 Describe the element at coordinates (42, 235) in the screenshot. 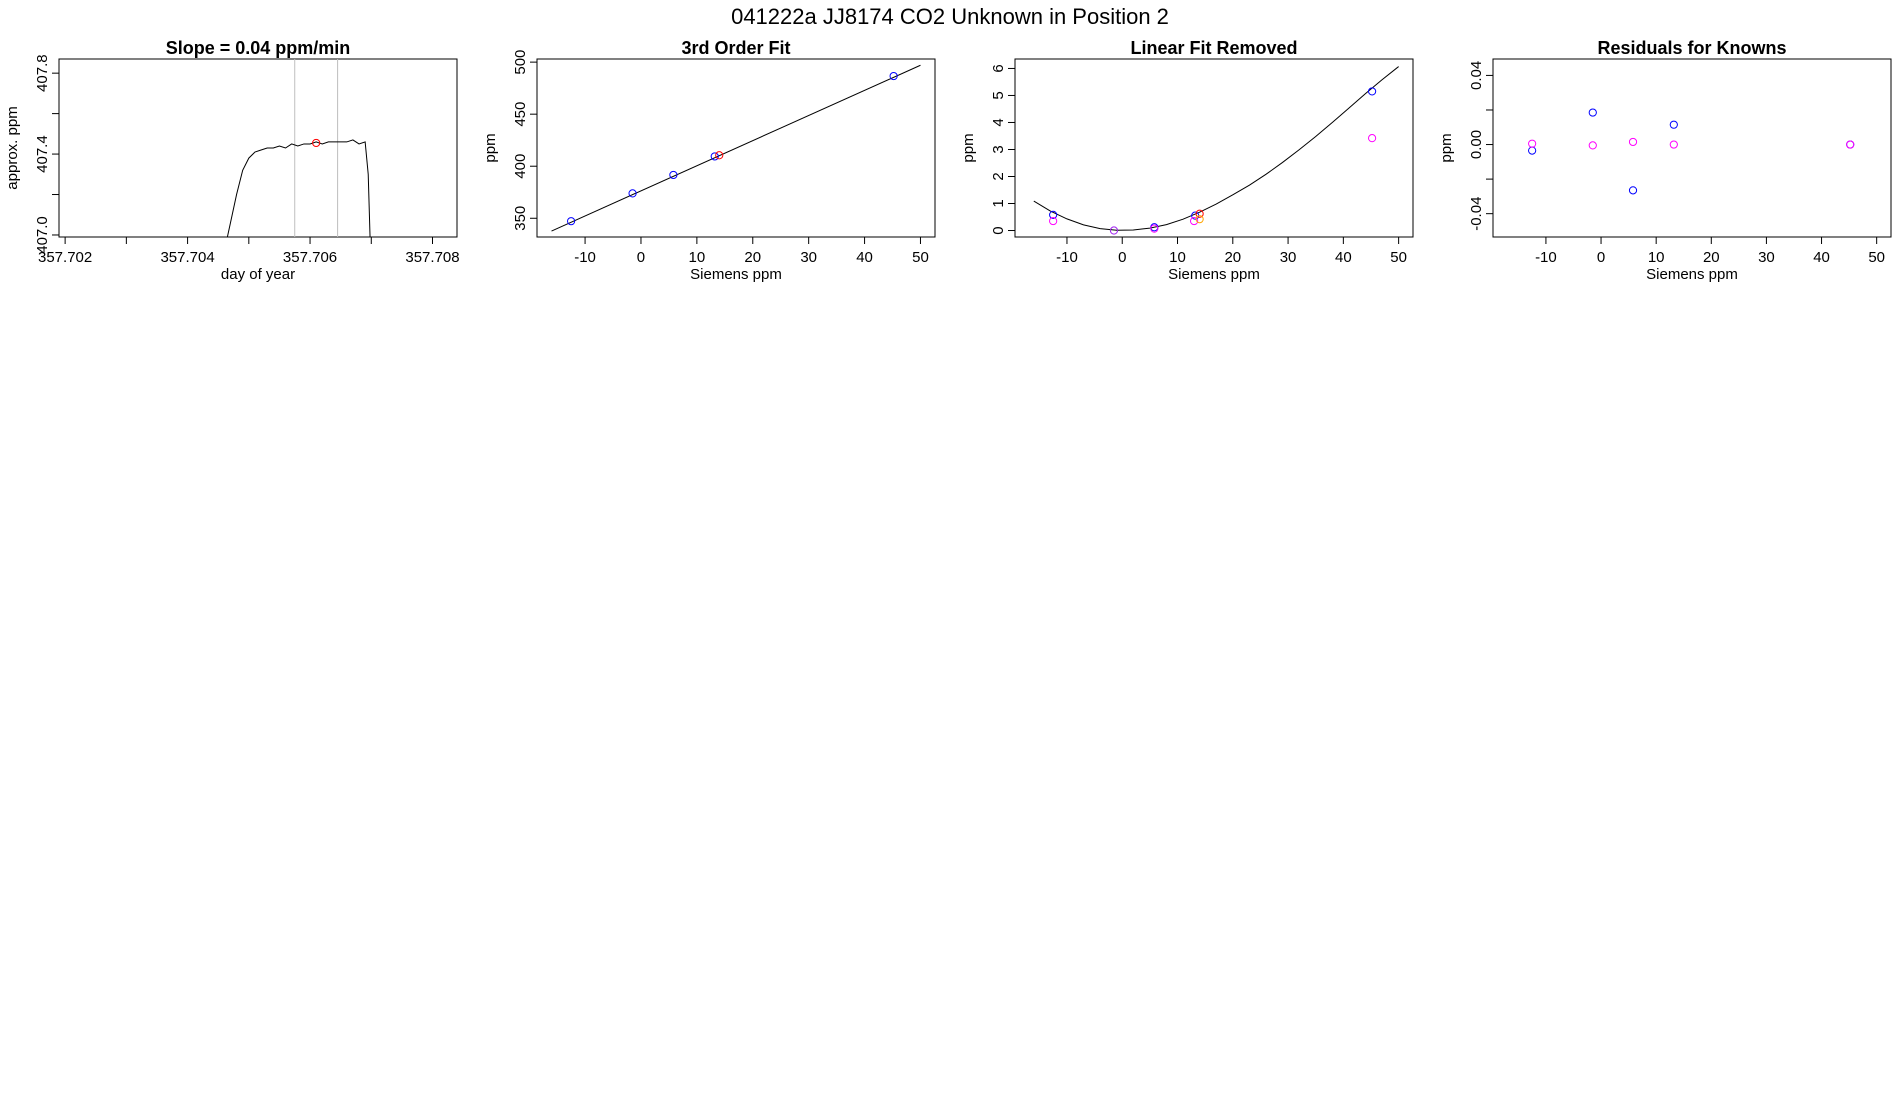

I see `y-tick-label: 407.0` at that location.